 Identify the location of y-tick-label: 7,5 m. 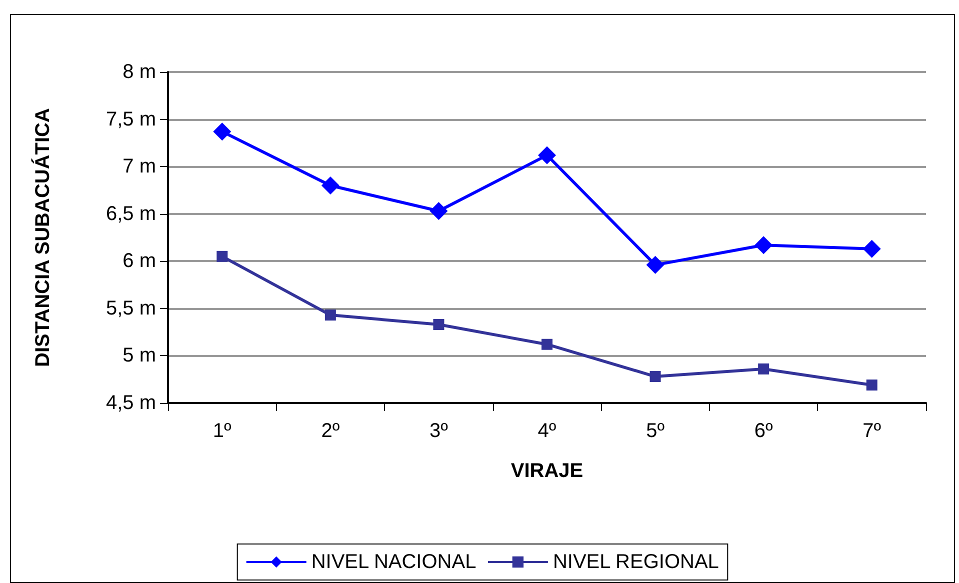
(131, 119).